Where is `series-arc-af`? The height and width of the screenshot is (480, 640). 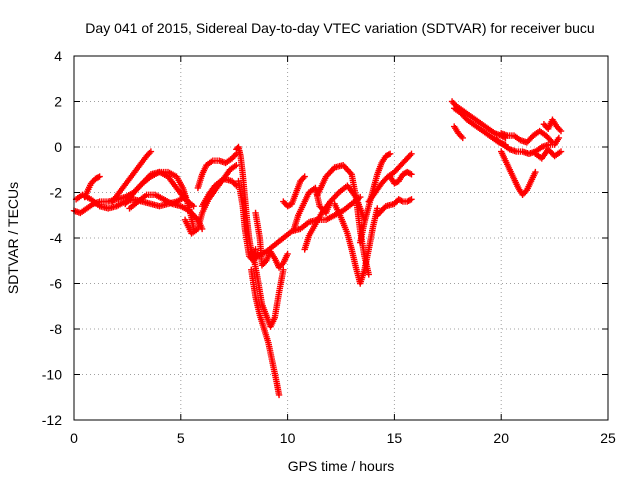 series-arc-af is located at coordinates (552, 125).